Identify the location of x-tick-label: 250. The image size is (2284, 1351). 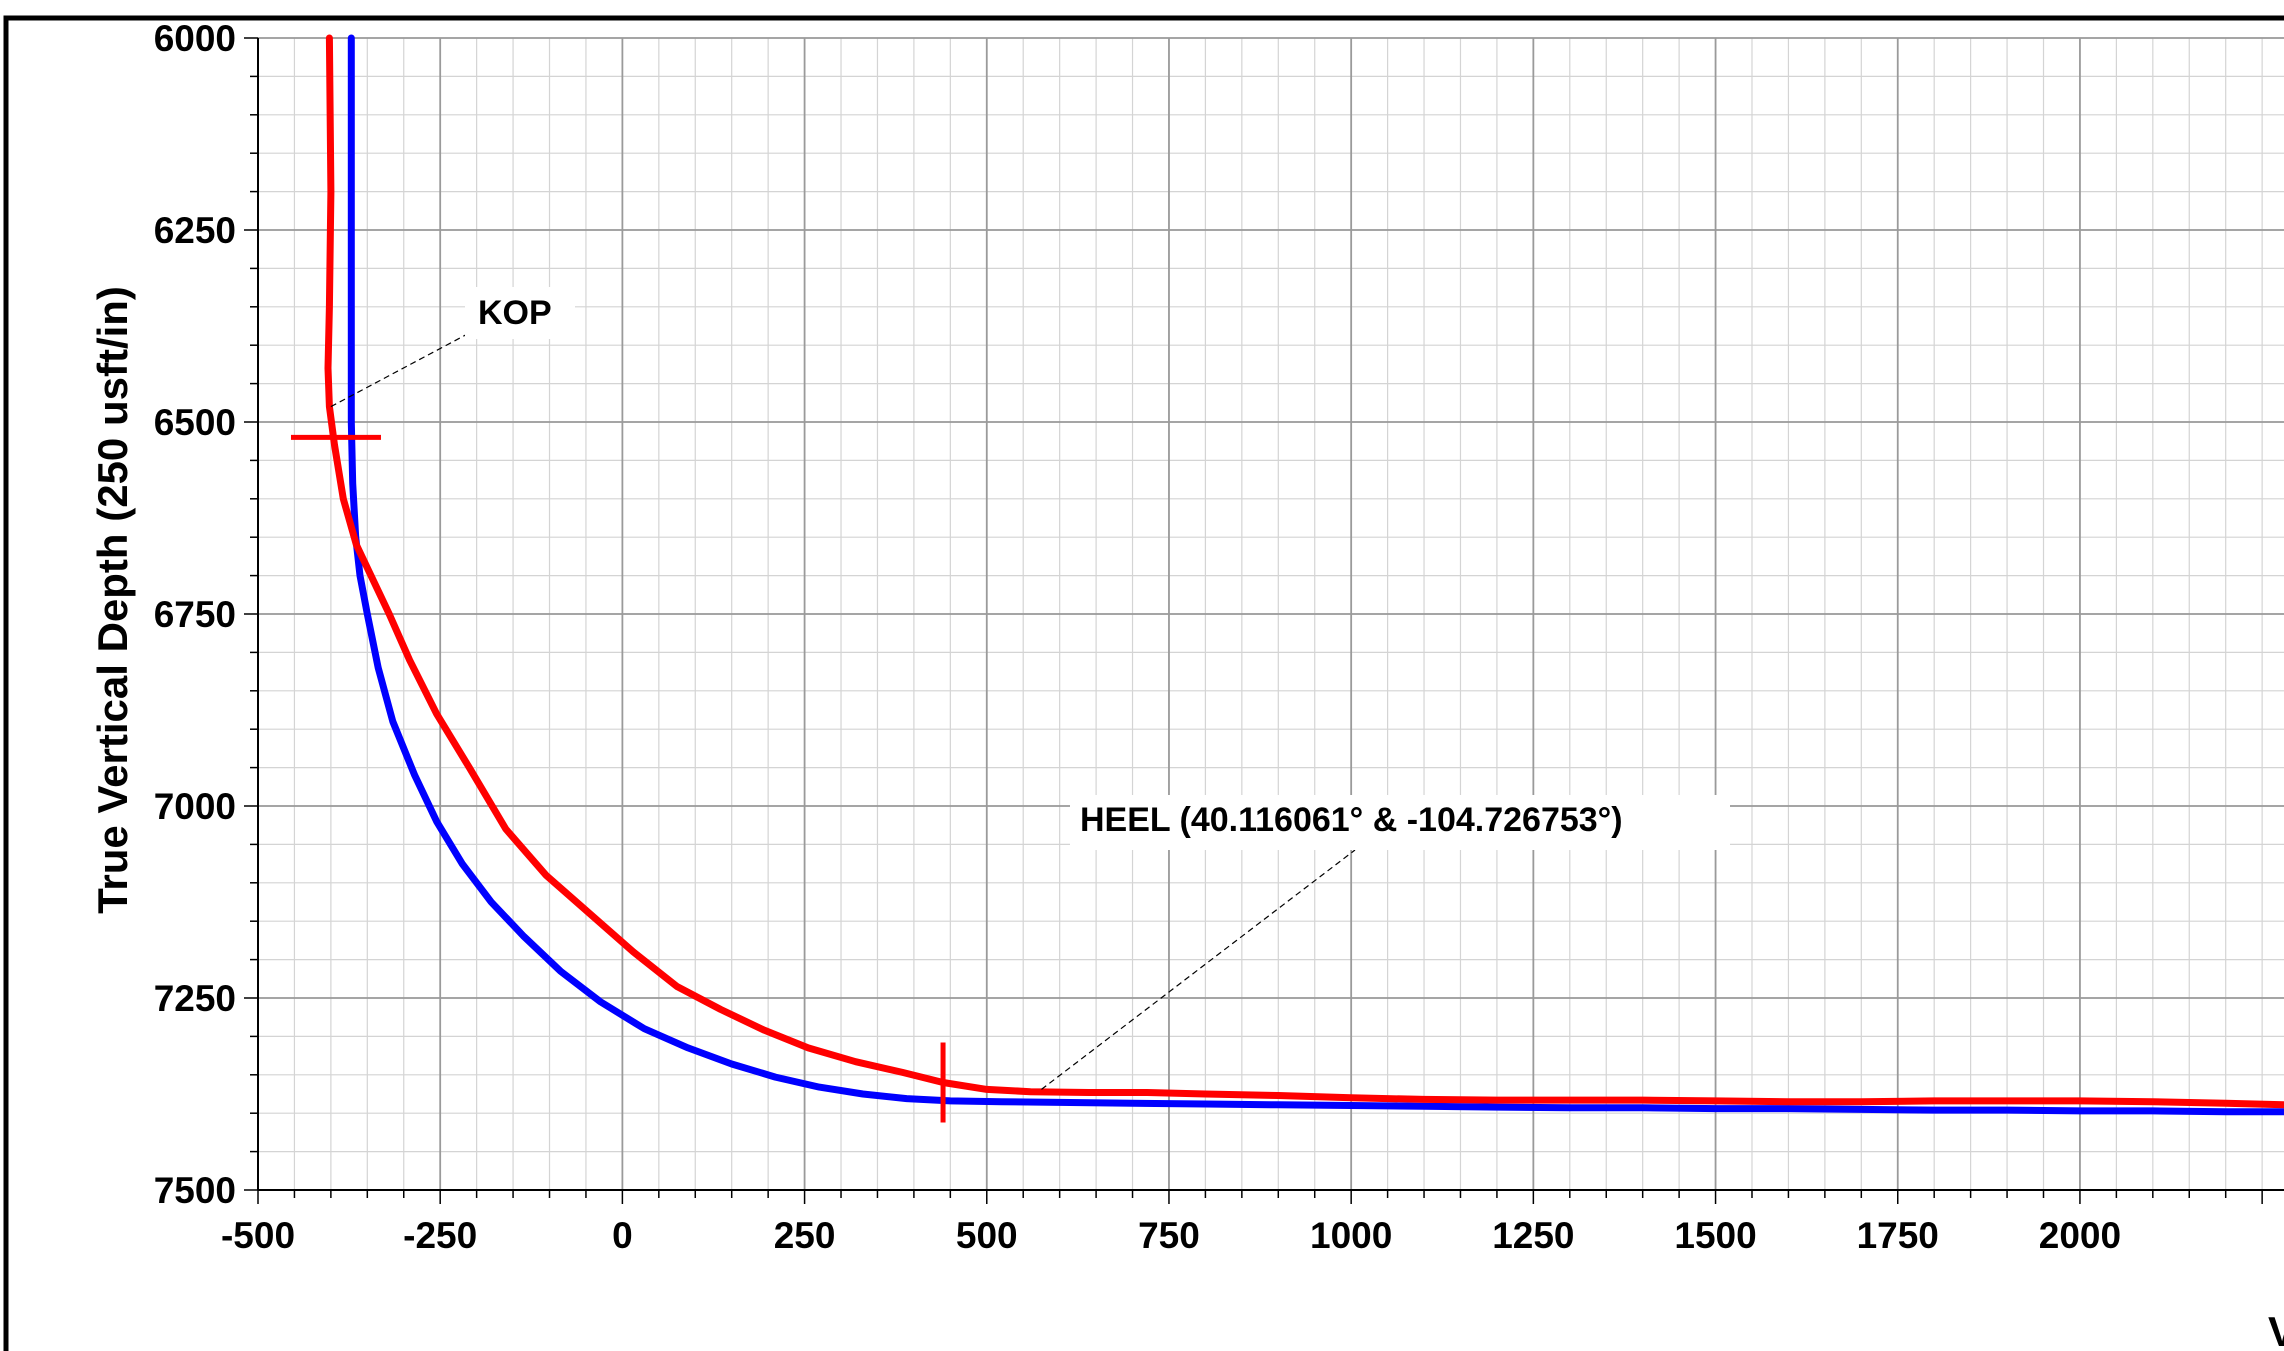
(805, 1235).